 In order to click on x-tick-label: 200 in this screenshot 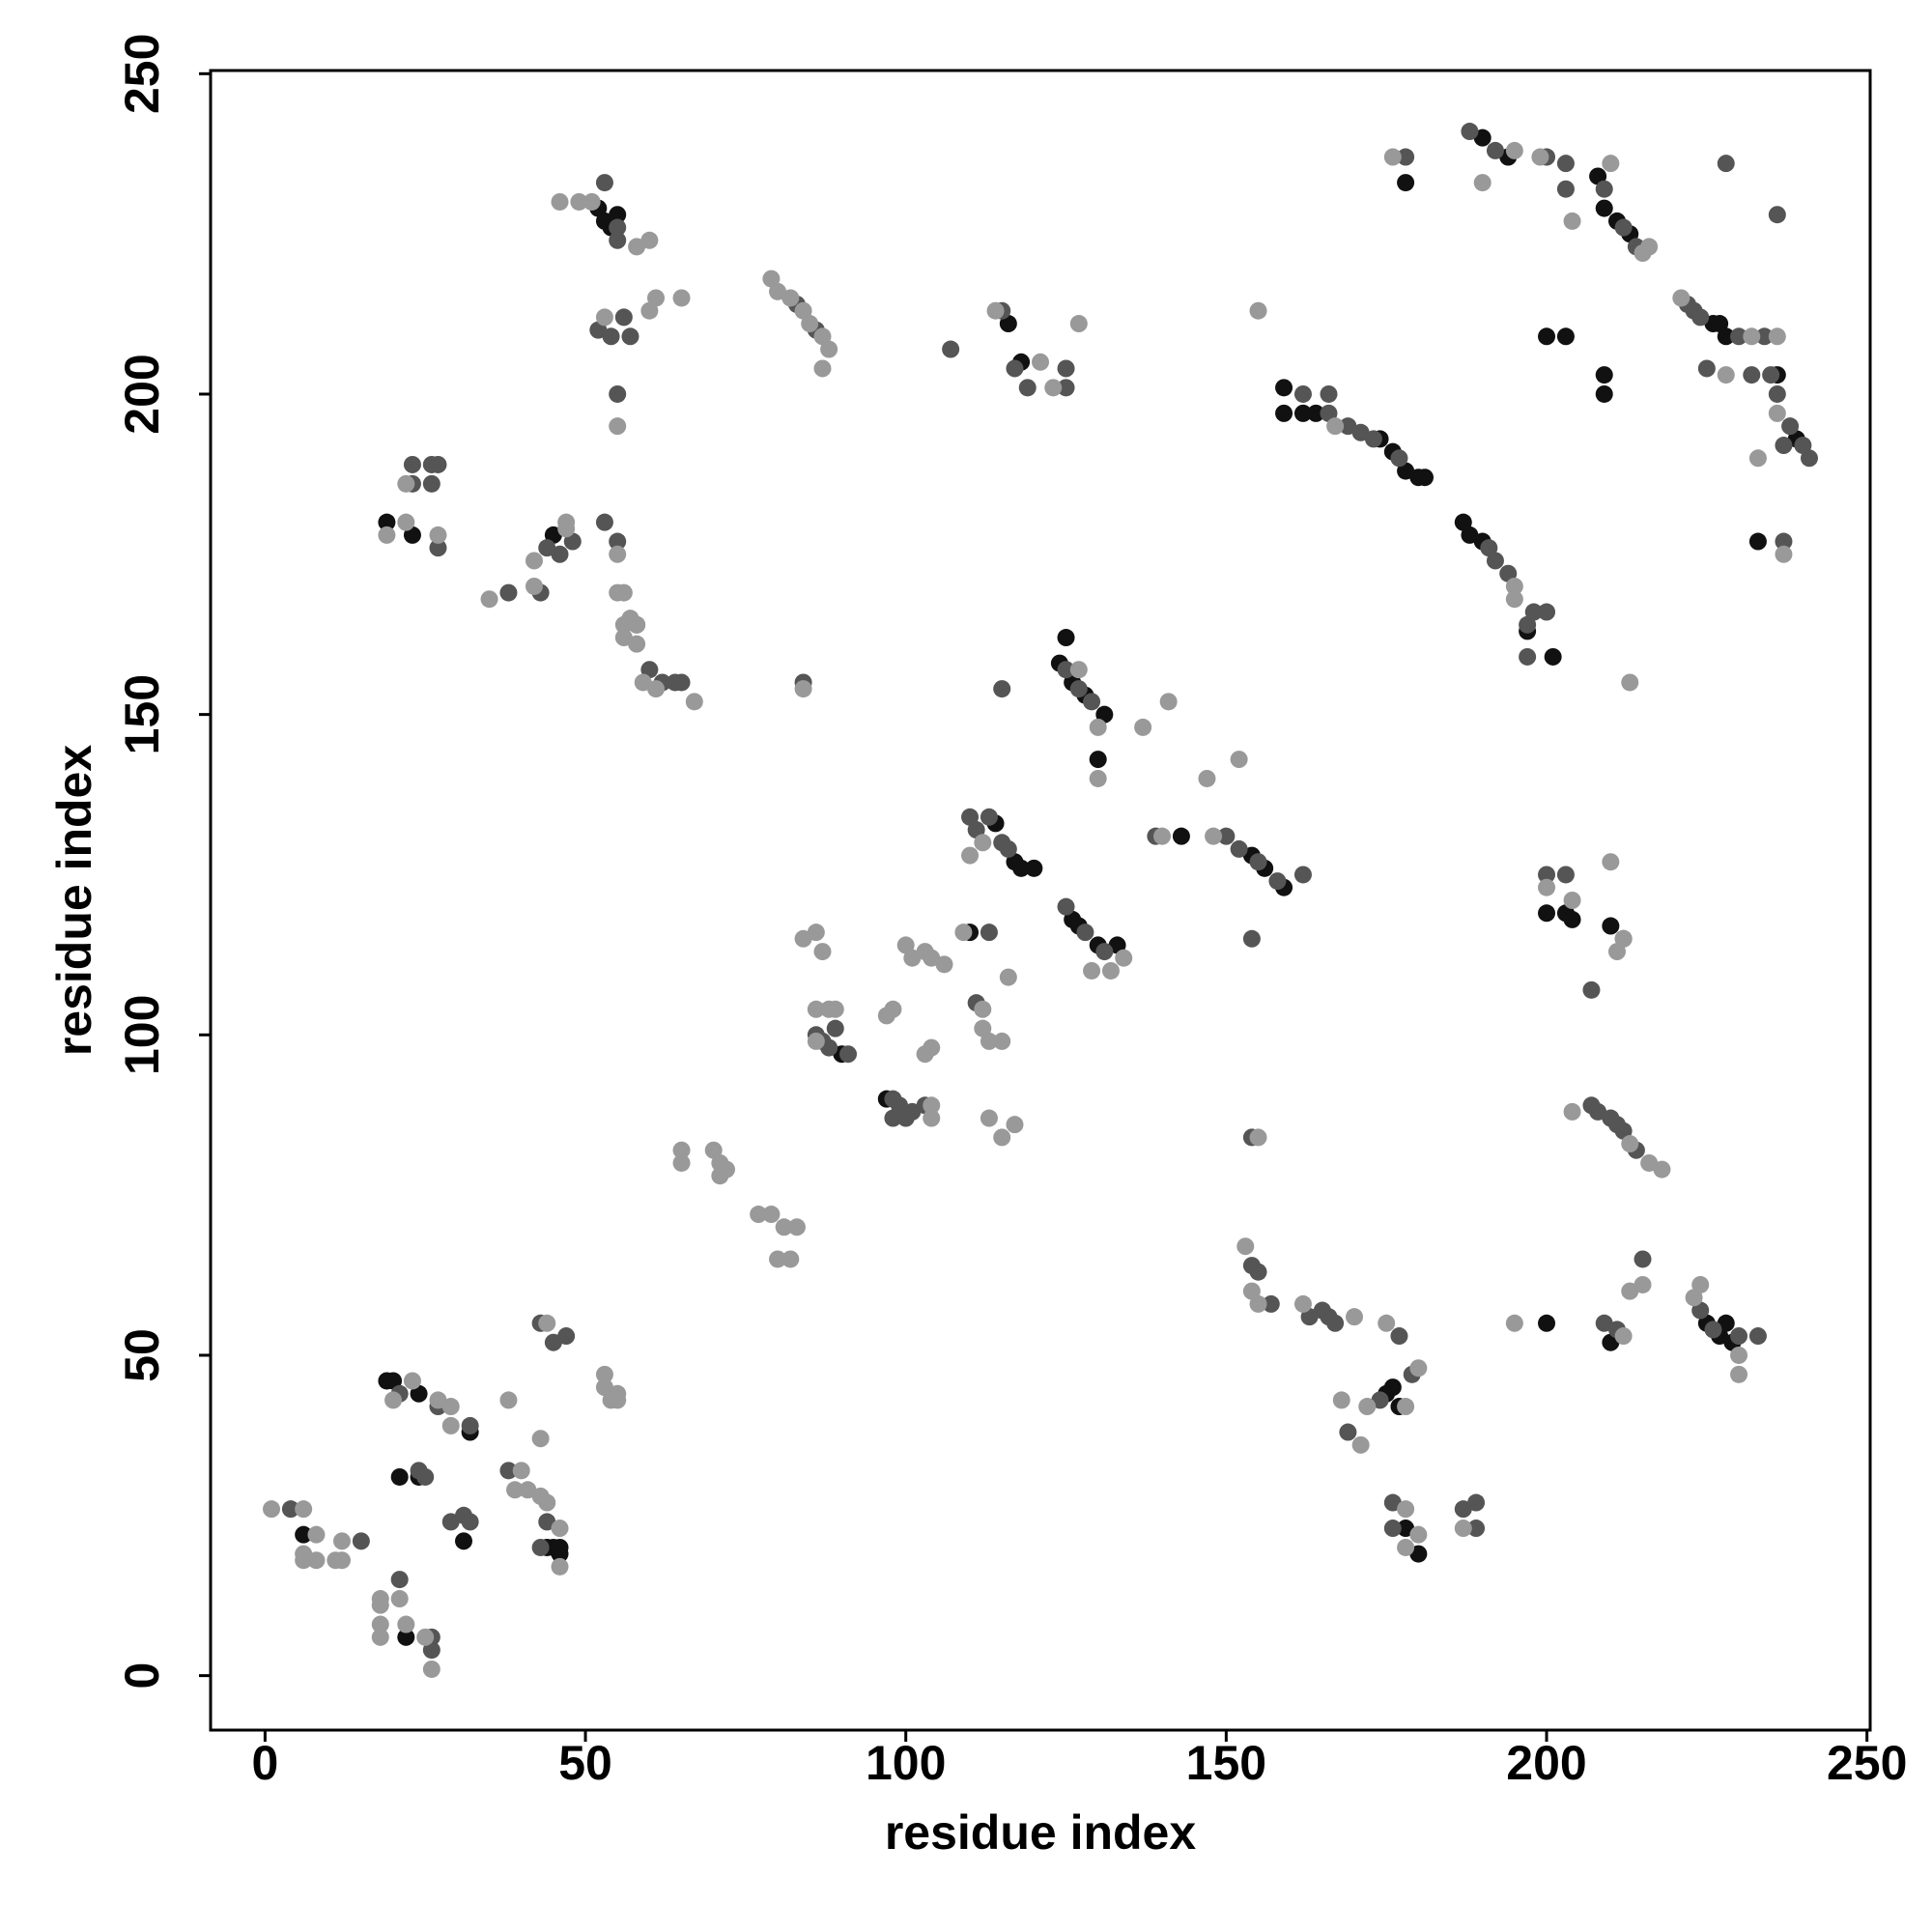, I will do `click(1546, 1763)`.